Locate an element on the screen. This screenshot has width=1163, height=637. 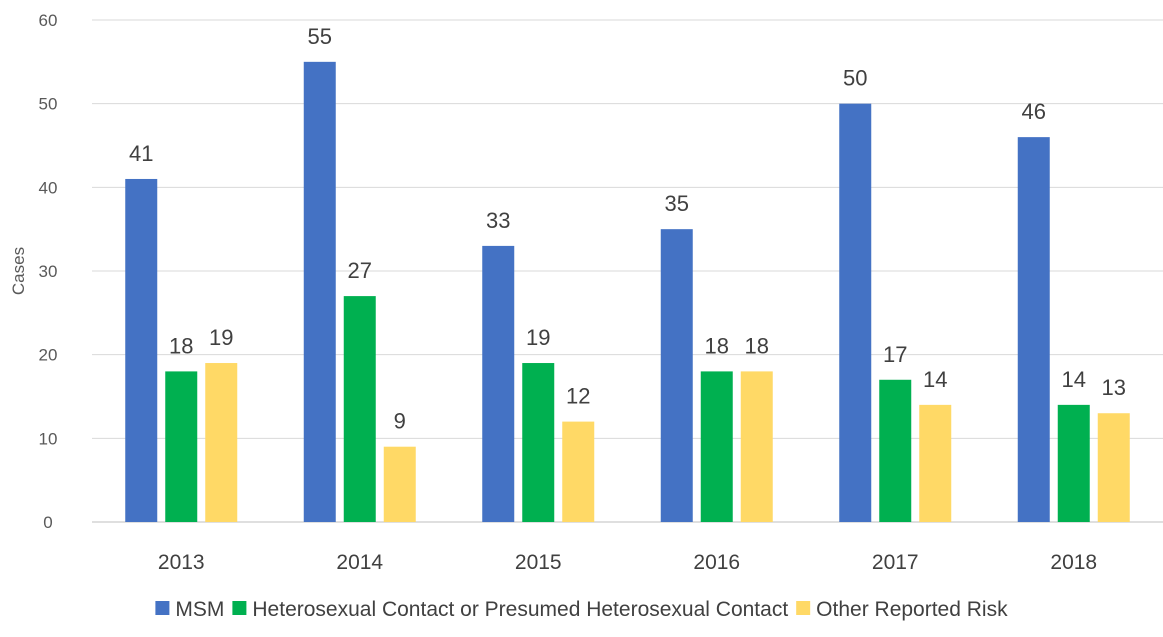
x-axis-ticks: 2013 2014 2015 2016 2017 2018 is located at coordinates (627, 562).